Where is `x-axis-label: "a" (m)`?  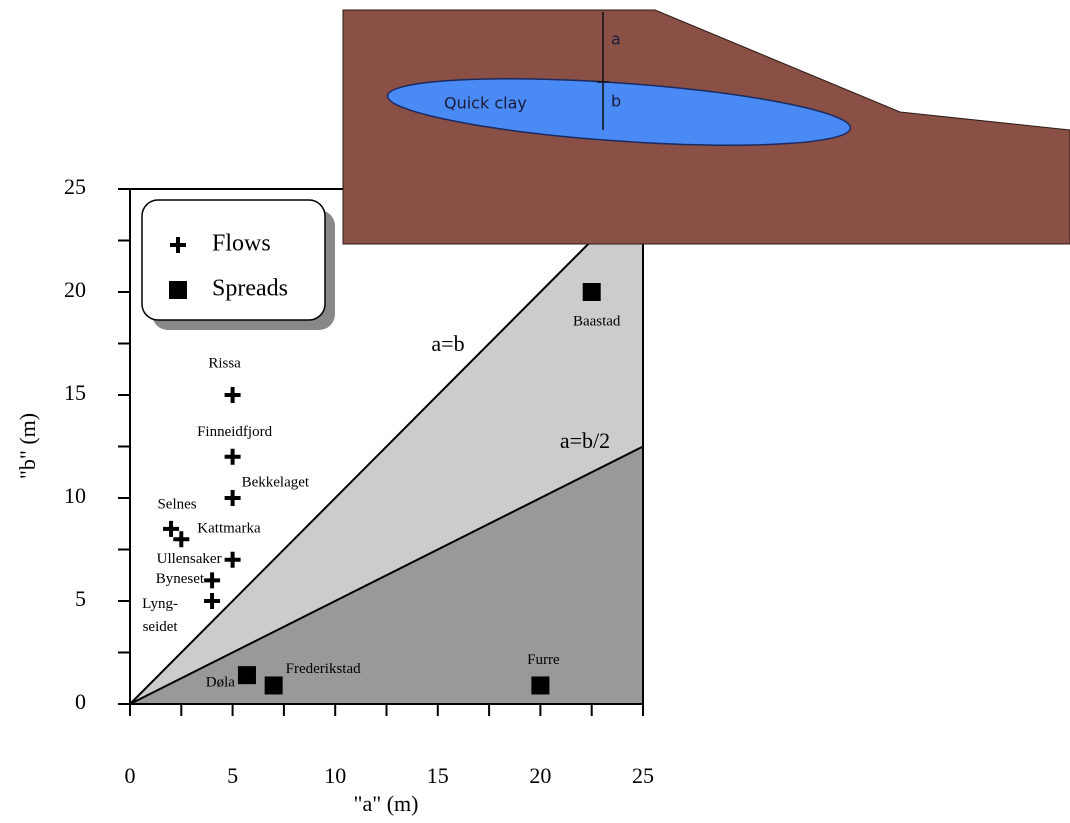 x-axis-label: "a" (m) is located at coordinates (386, 803).